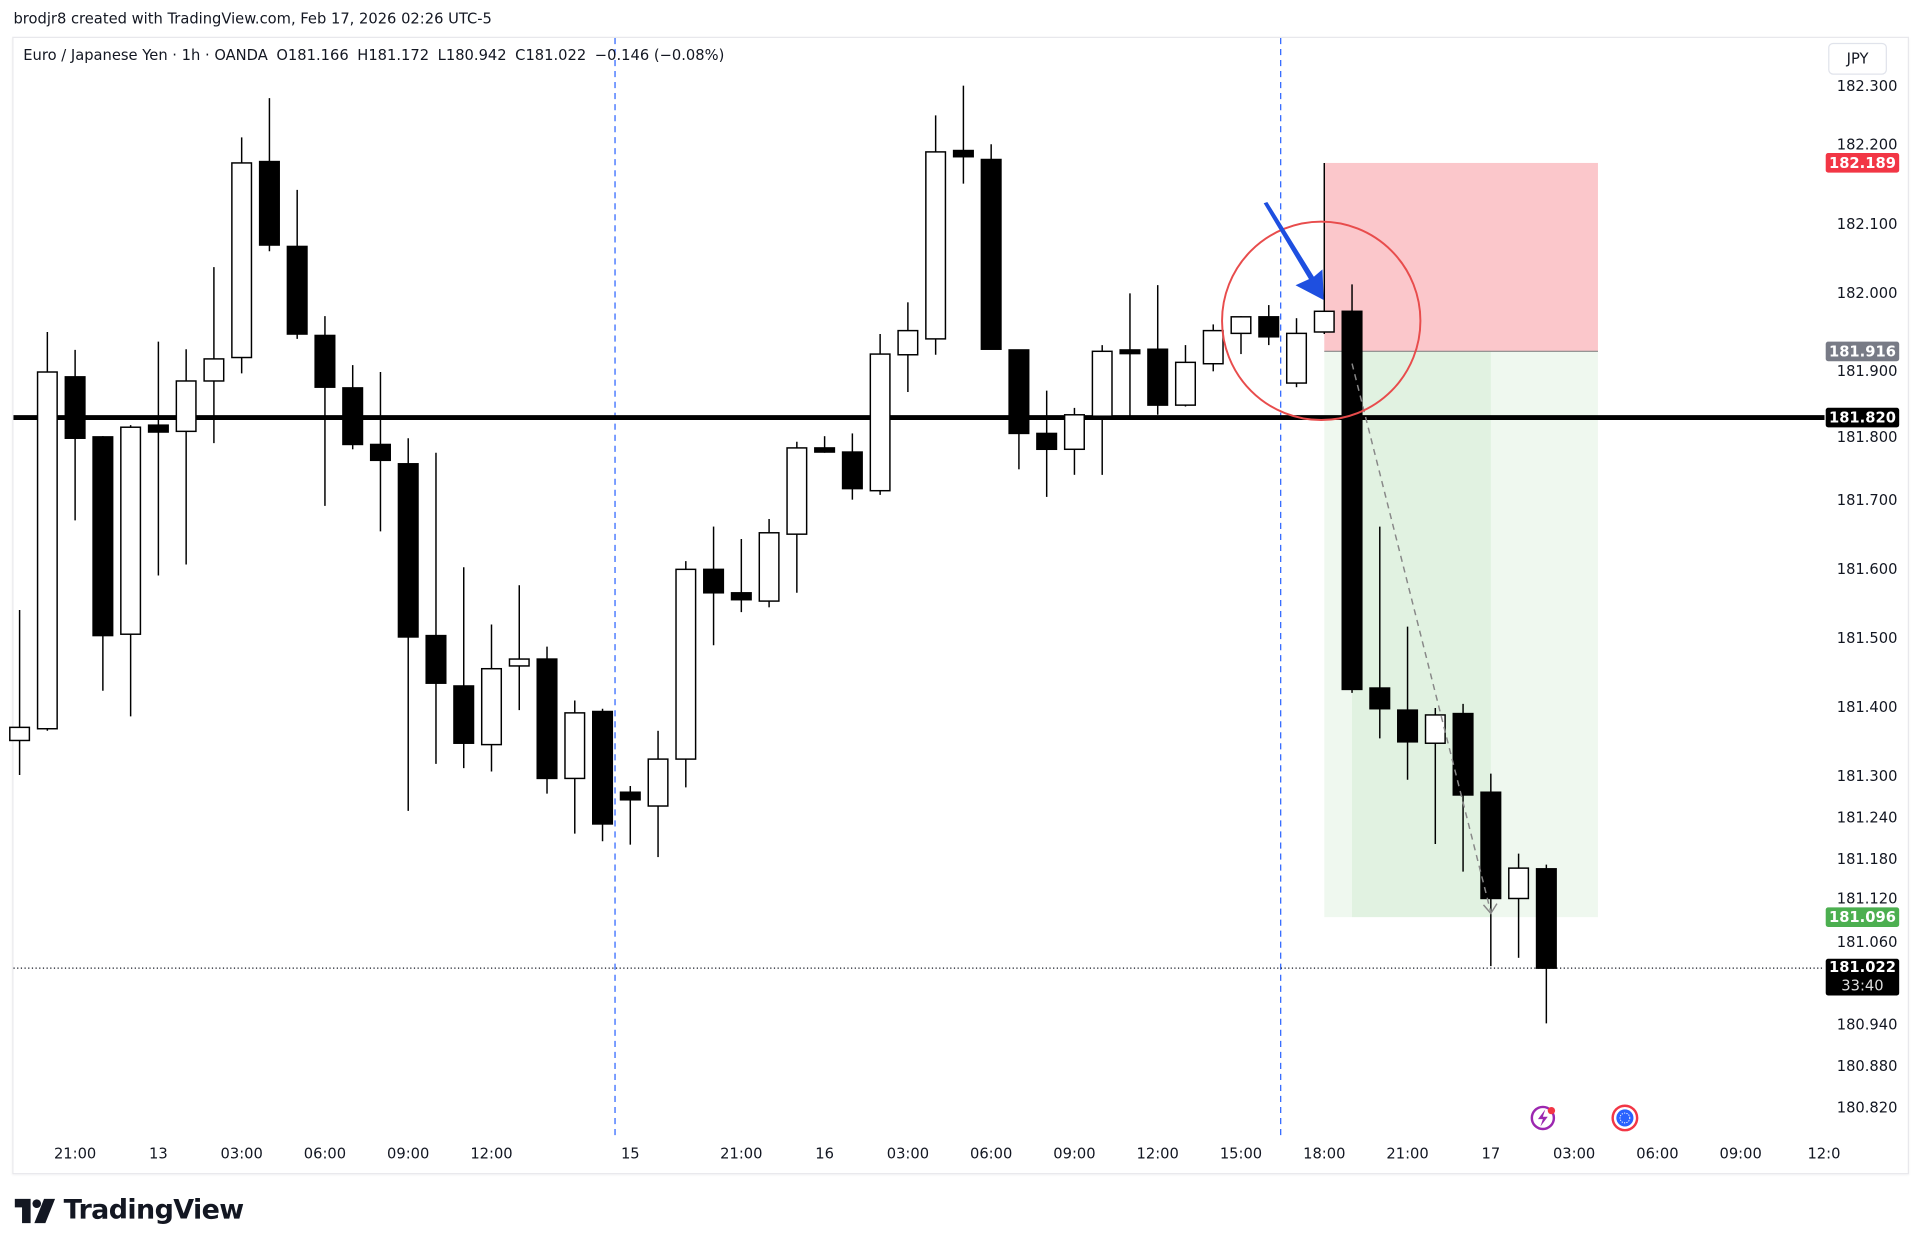 This screenshot has width=1920, height=1253. I want to click on price-tag: 181.820, so click(1862, 417).